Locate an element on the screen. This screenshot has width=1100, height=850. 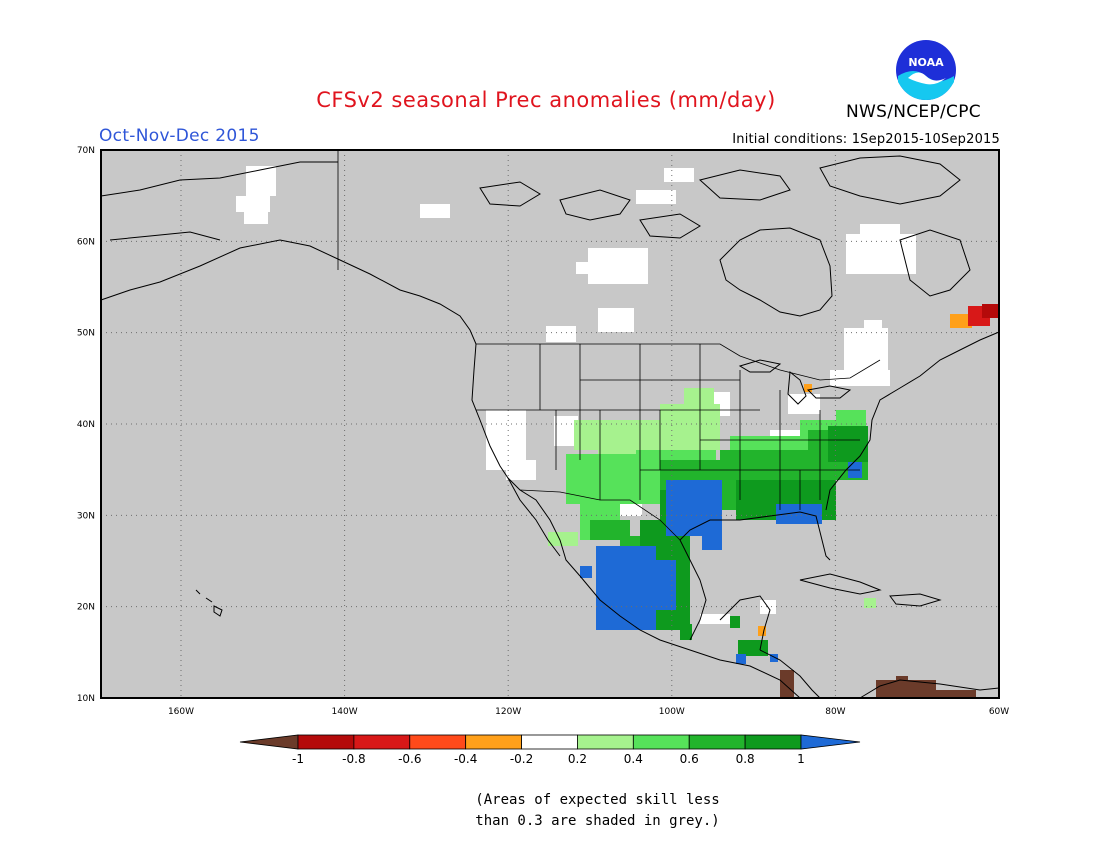
lon-label: 80W is located at coordinates (835, 712).